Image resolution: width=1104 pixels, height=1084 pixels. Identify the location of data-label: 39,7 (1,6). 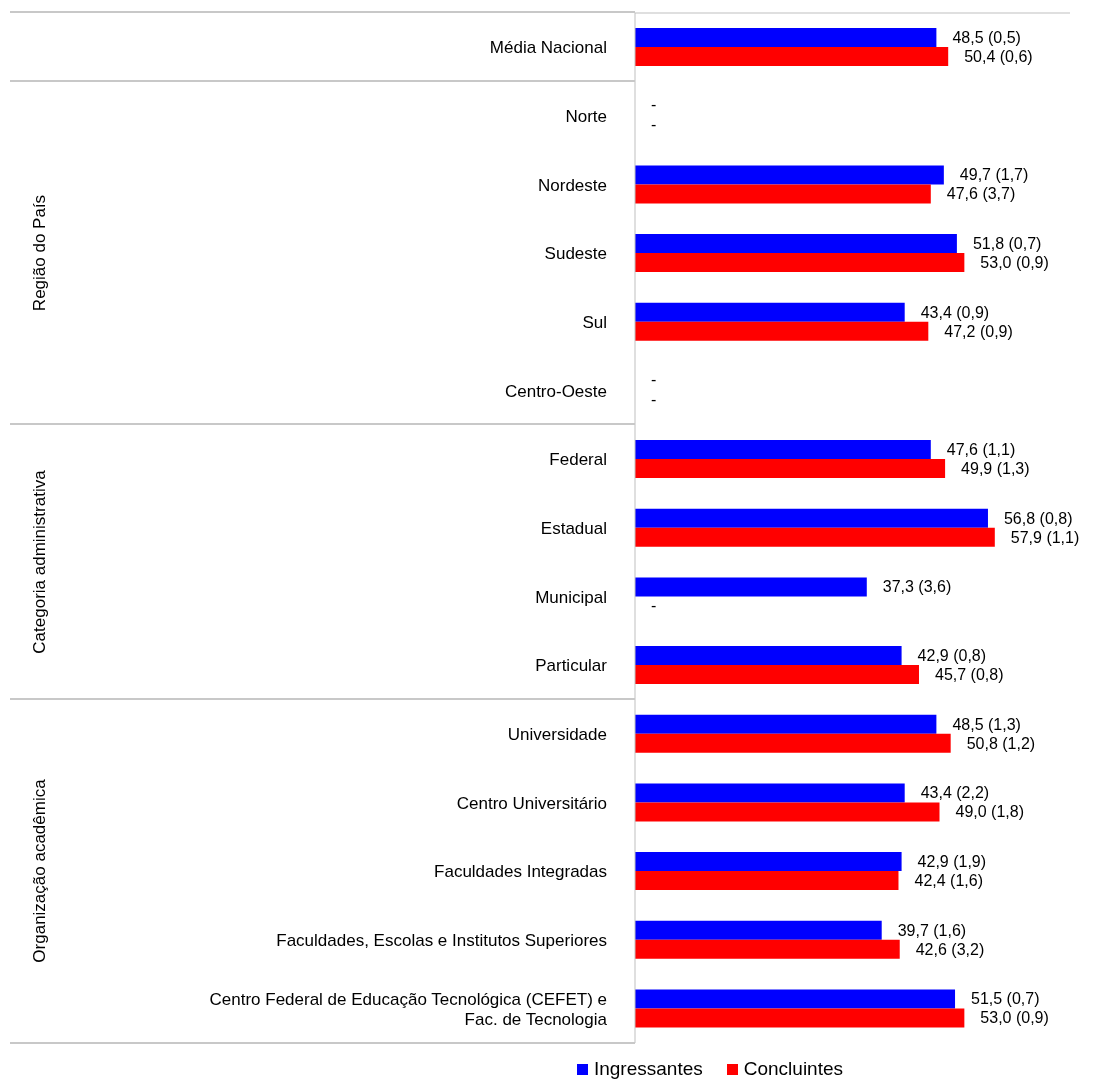
(932, 930).